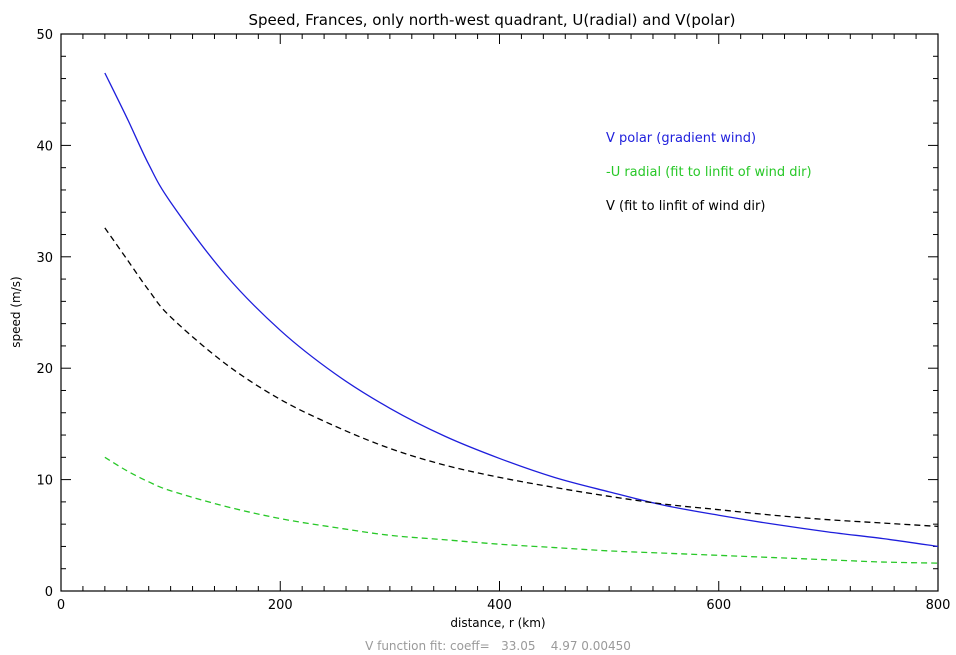  I want to click on y-axis-label: speed (m/s), so click(16, 311).